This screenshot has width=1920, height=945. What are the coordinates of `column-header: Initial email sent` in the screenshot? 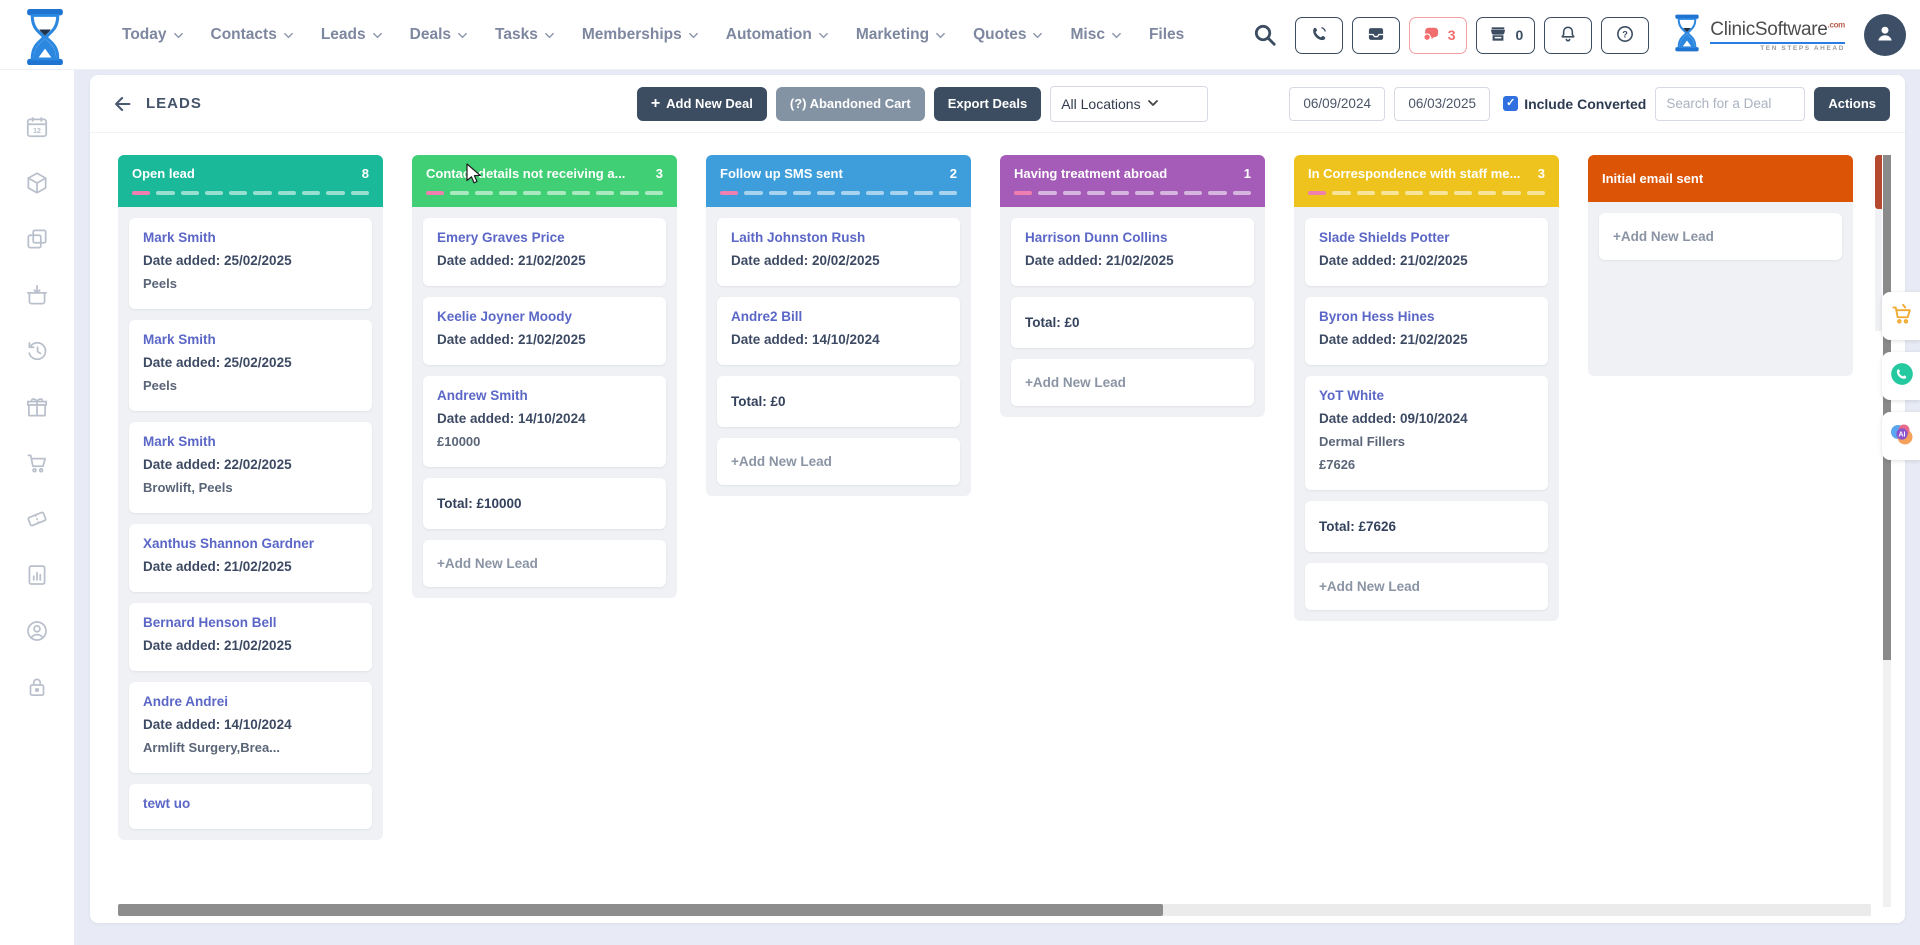 It's located at (1720, 178).